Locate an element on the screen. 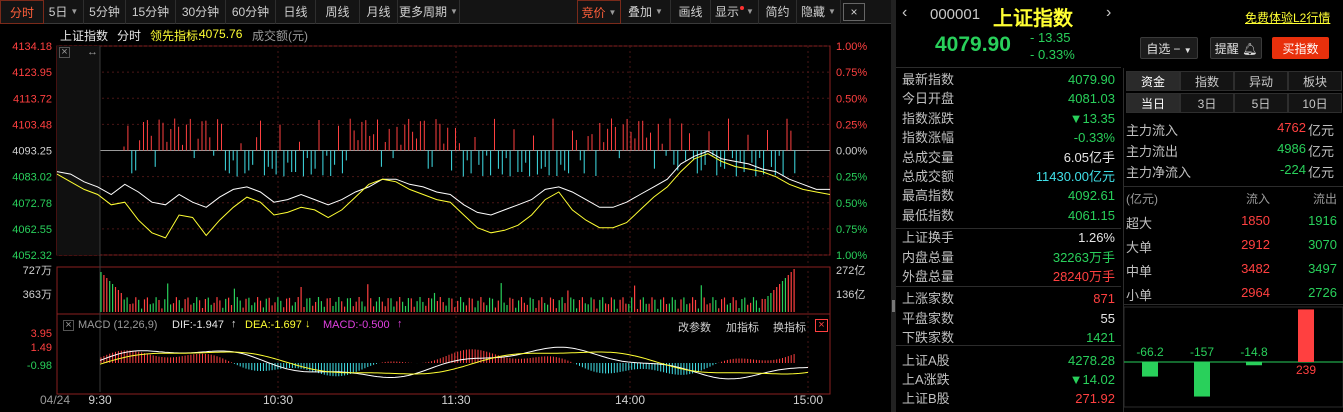 The width and height of the screenshot is (1343, 412). fund-tab-3: 板块 is located at coordinates (1315, 81).